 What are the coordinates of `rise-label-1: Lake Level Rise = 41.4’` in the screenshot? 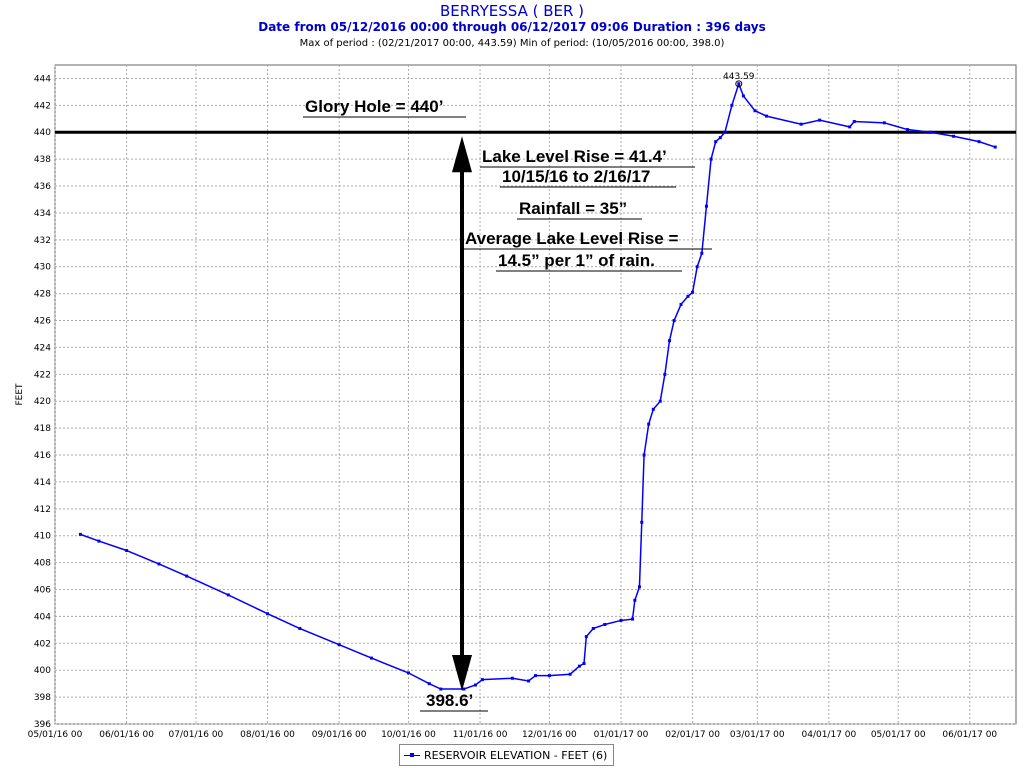 It's located at (574, 156).